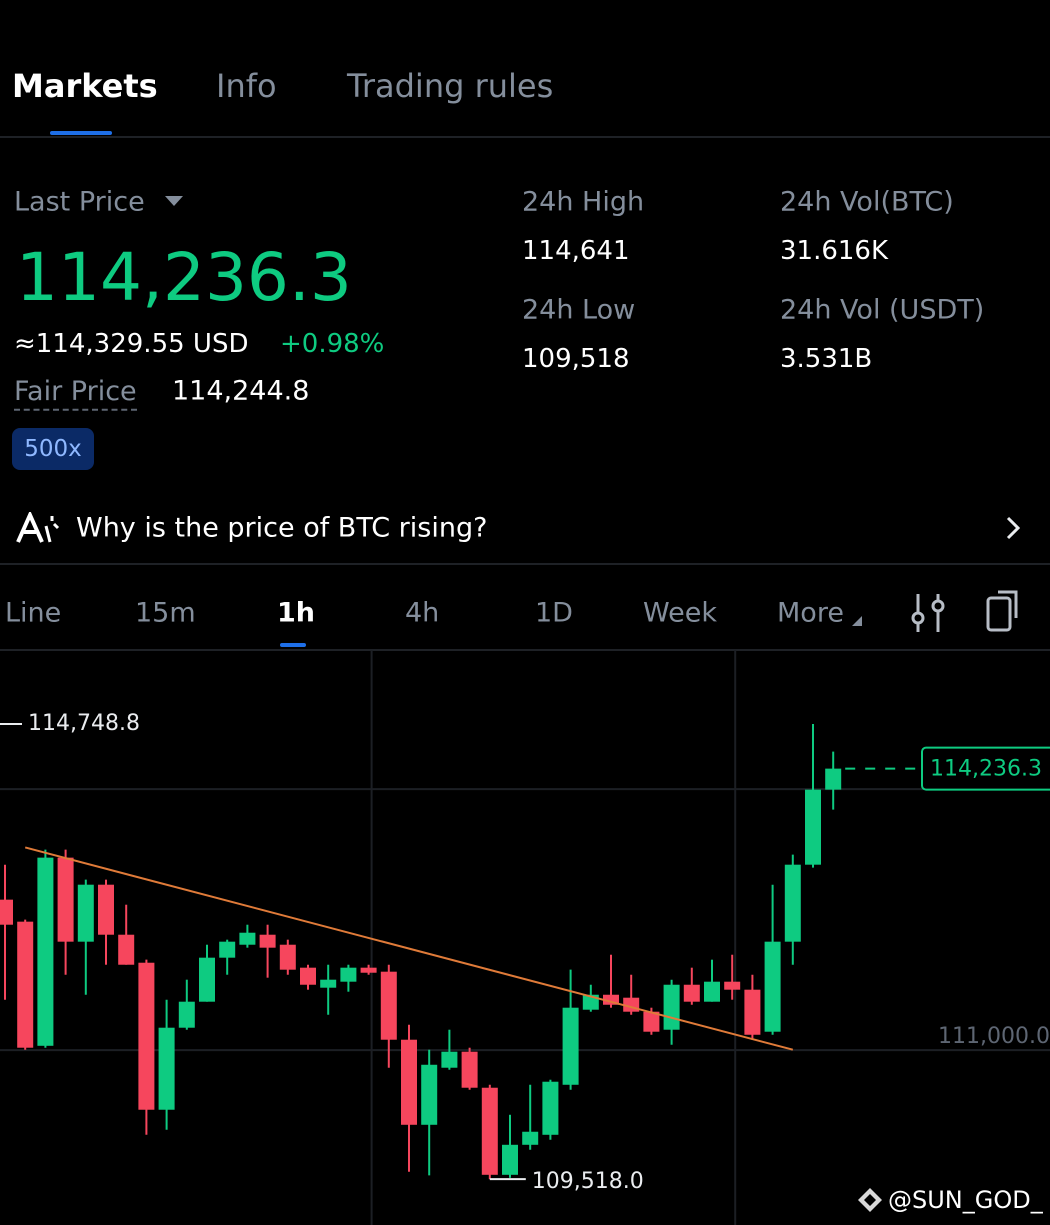  Describe the element at coordinates (1004, 611) in the screenshot. I see `layout-icon` at that location.